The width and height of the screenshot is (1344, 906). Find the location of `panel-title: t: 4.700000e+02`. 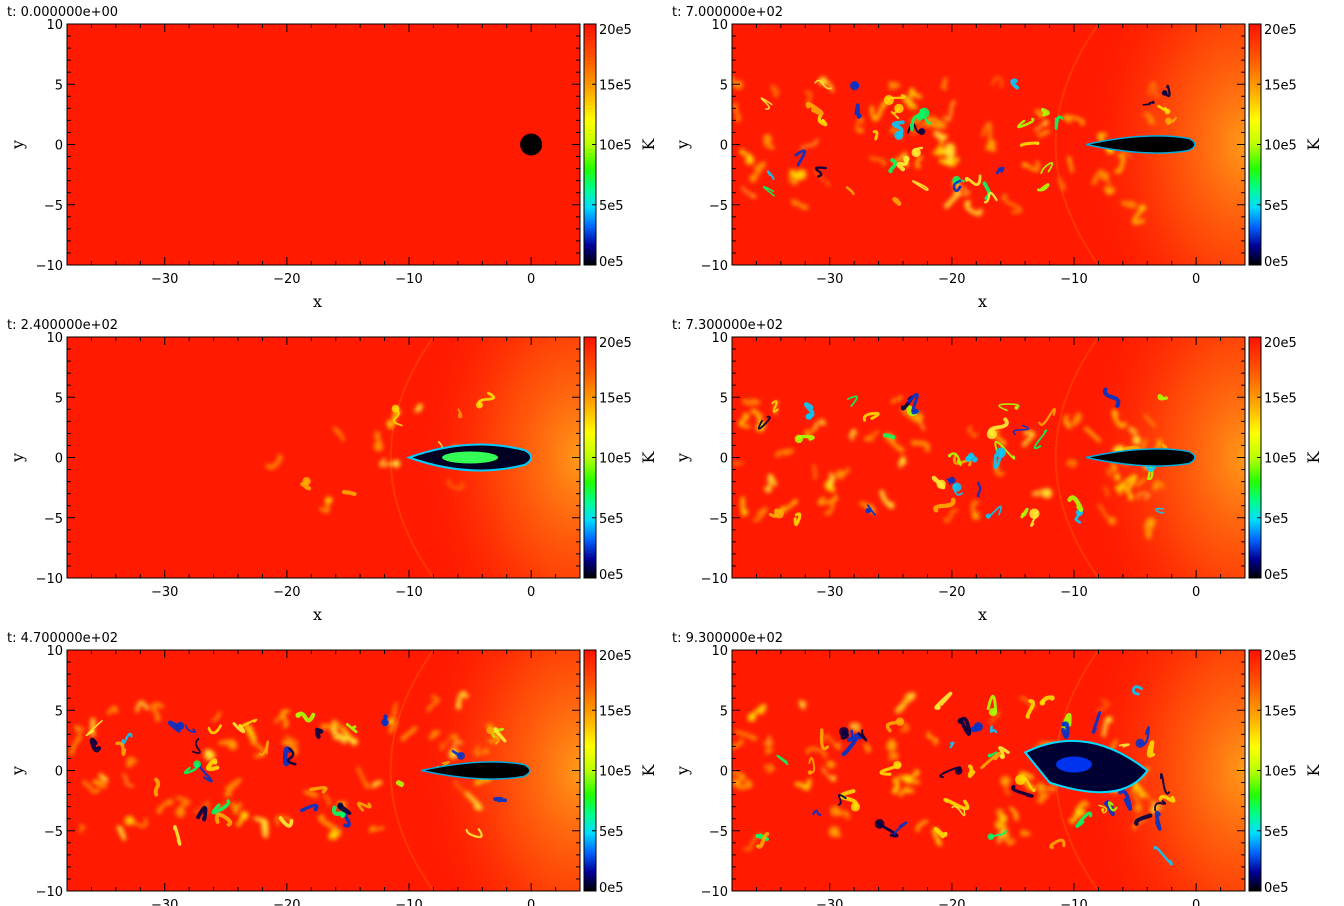

panel-title: t: 4.700000e+02 is located at coordinates (62, 638).